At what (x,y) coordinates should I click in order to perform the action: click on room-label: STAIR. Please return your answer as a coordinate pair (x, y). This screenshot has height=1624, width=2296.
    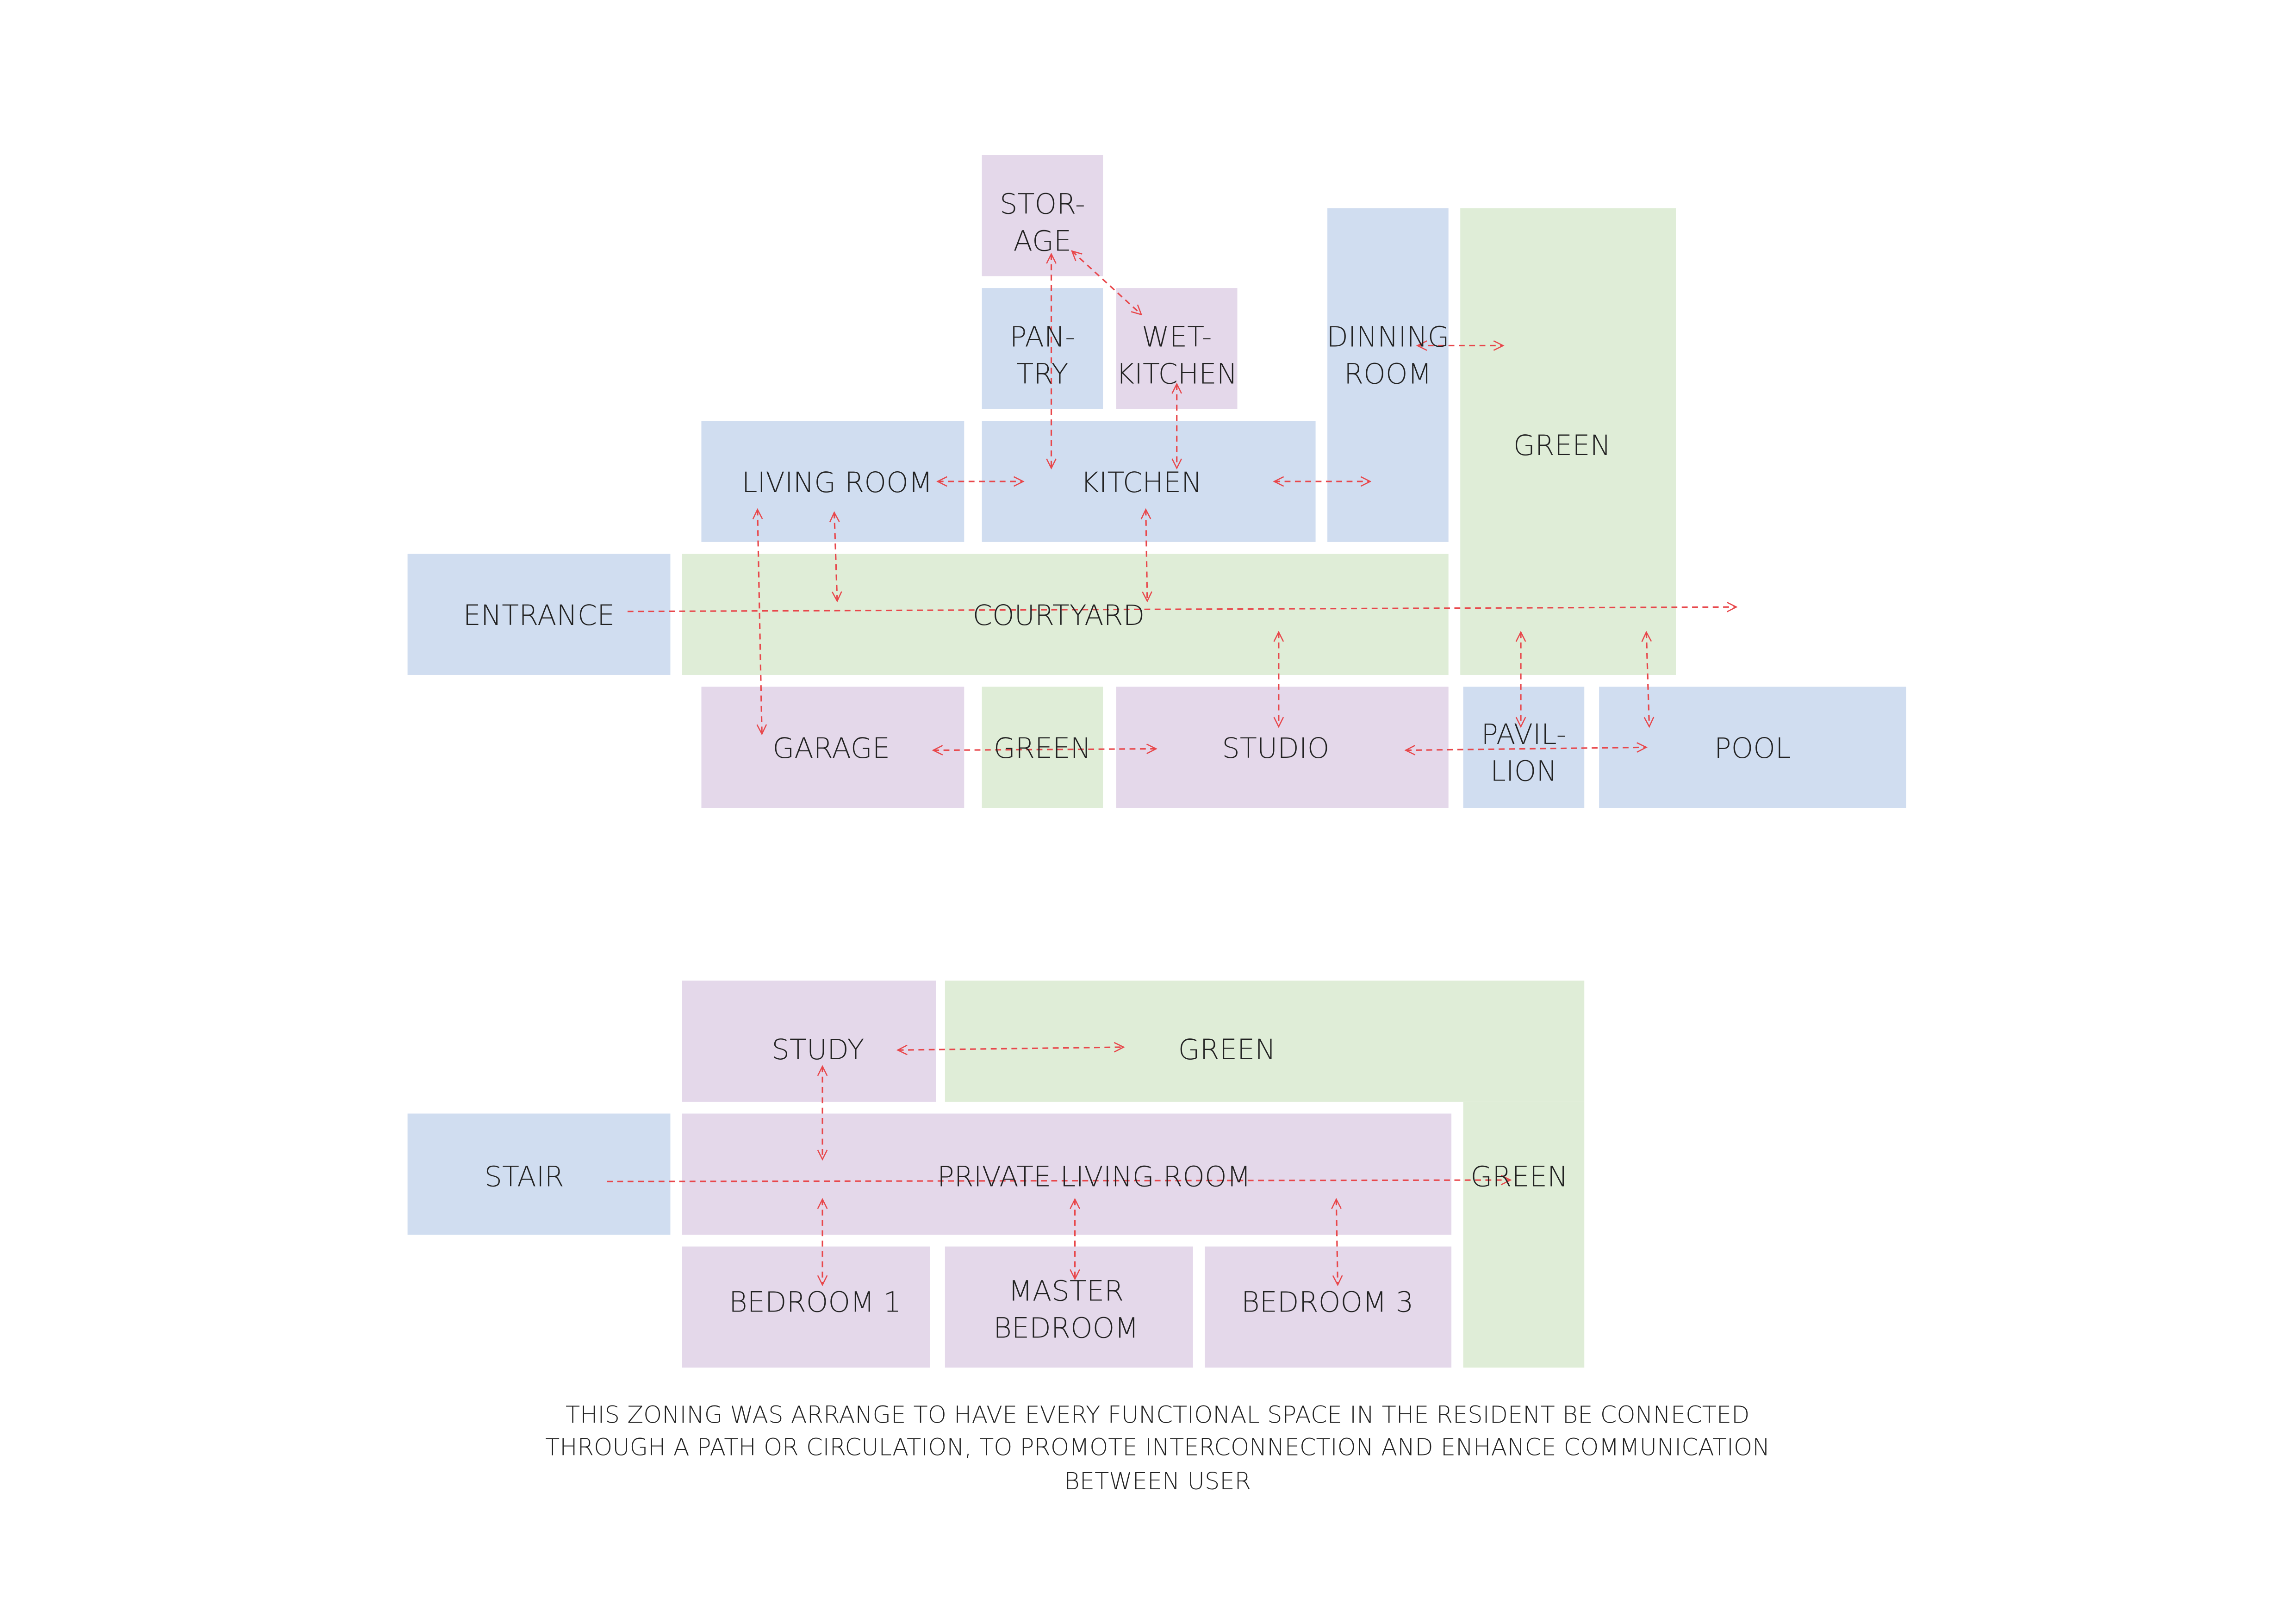
    Looking at the image, I should click on (524, 1177).